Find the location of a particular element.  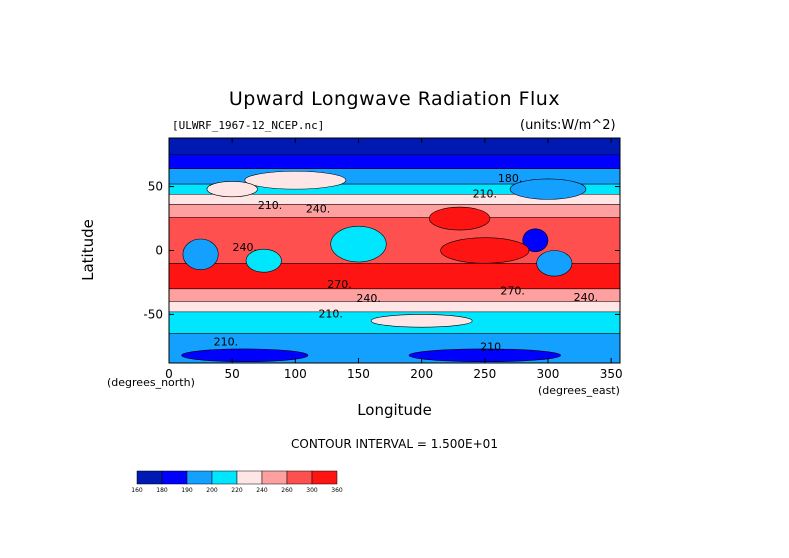

x-tick-label-6: 300 is located at coordinates (548, 374).